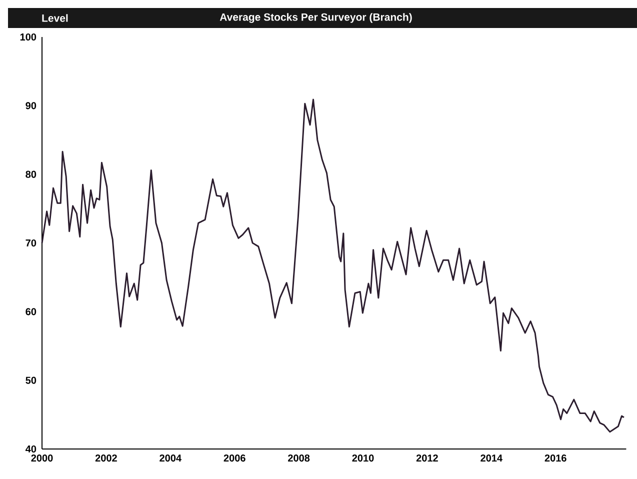  Describe the element at coordinates (299, 458) in the screenshot. I see `x-tick-label: 2008` at that location.